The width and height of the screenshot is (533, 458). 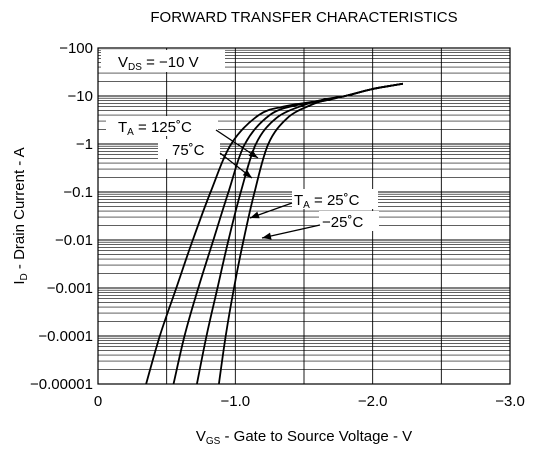 I want to click on annotation-backgrounds, so click(x=242, y=173).